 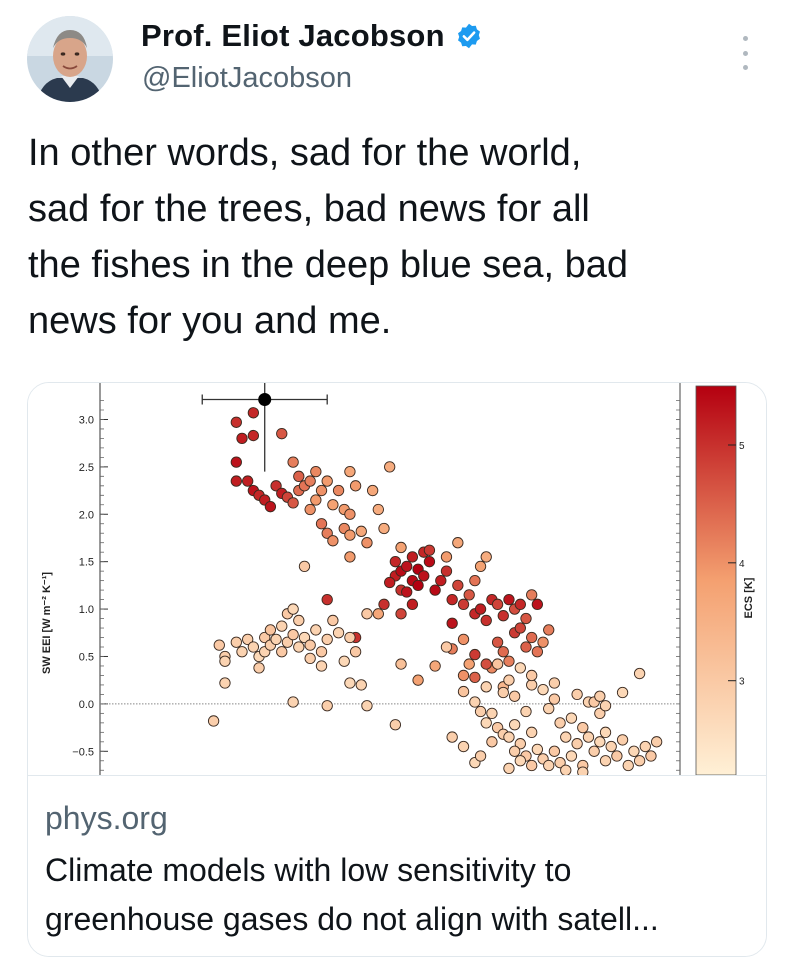 What do you see at coordinates (47, 623) in the screenshot?
I see `y-axis-label: SW EEI [W m⁻² K⁻¹]` at bounding box center [47, 623].